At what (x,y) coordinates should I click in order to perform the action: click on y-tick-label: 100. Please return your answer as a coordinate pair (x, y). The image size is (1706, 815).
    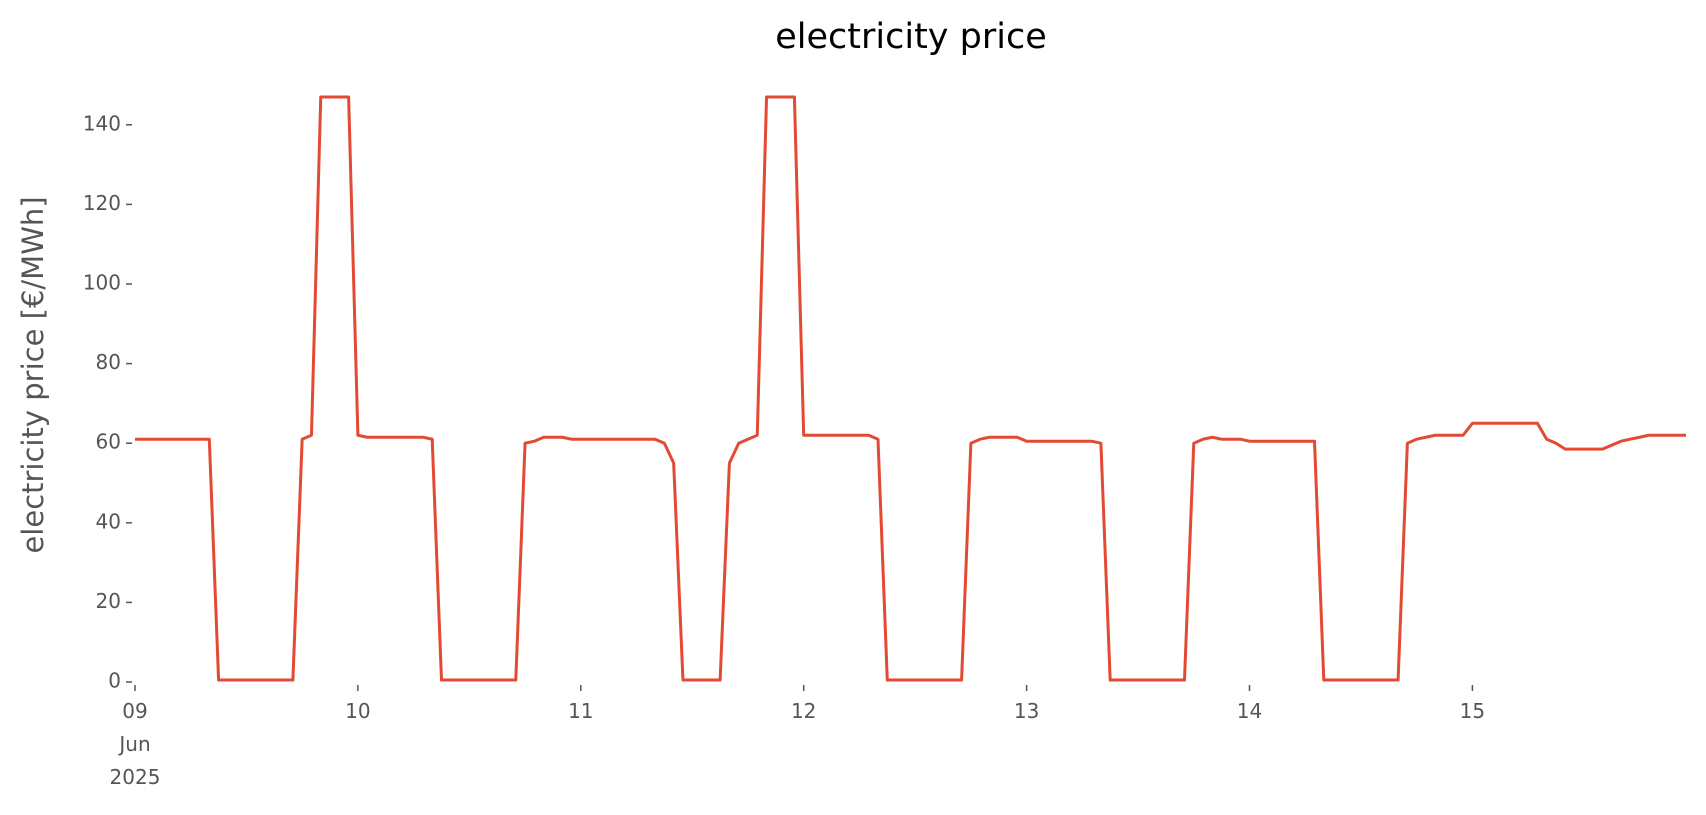
    Looking at the image, I should click on (102, 283).